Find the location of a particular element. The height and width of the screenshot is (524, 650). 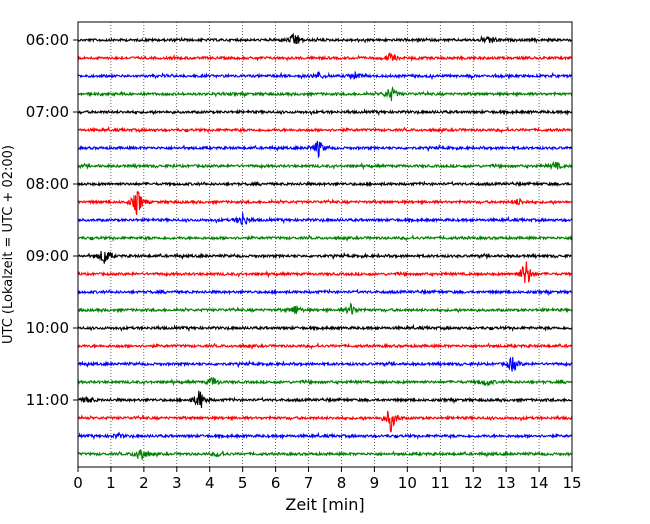

y-tick-label: 07:00 is located at coordinates (47, 112).